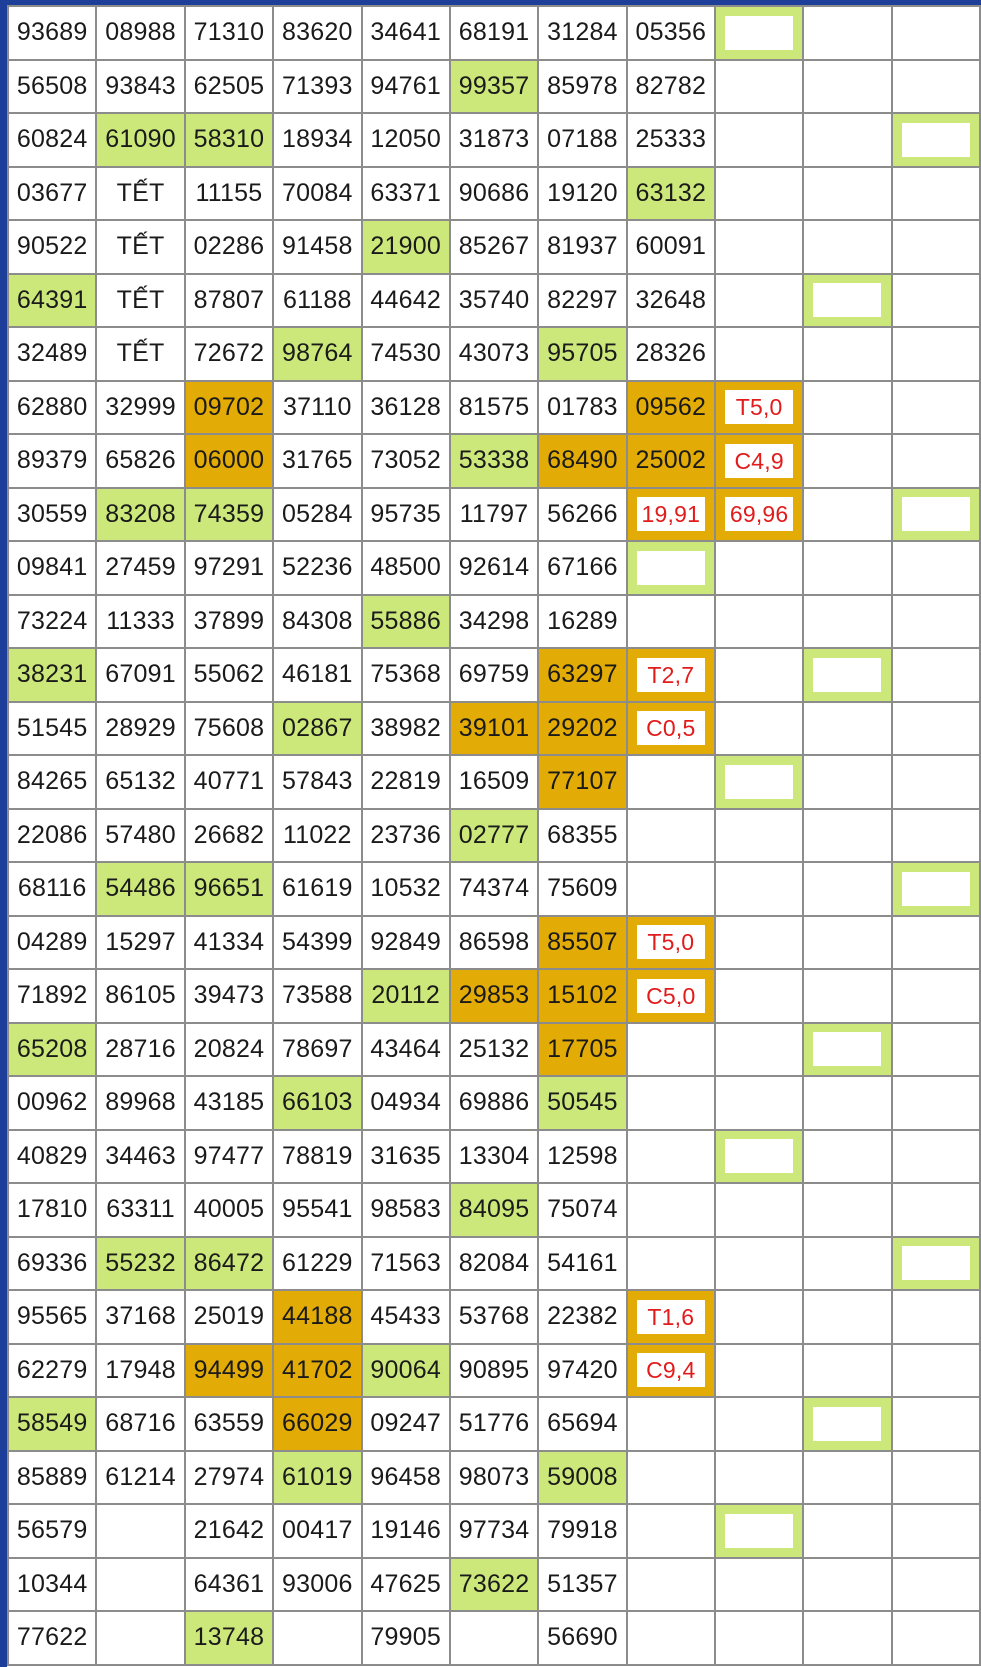 The image size is (981, 1667). I want to click on marker-badge: T1,6, so click(670, 1316).